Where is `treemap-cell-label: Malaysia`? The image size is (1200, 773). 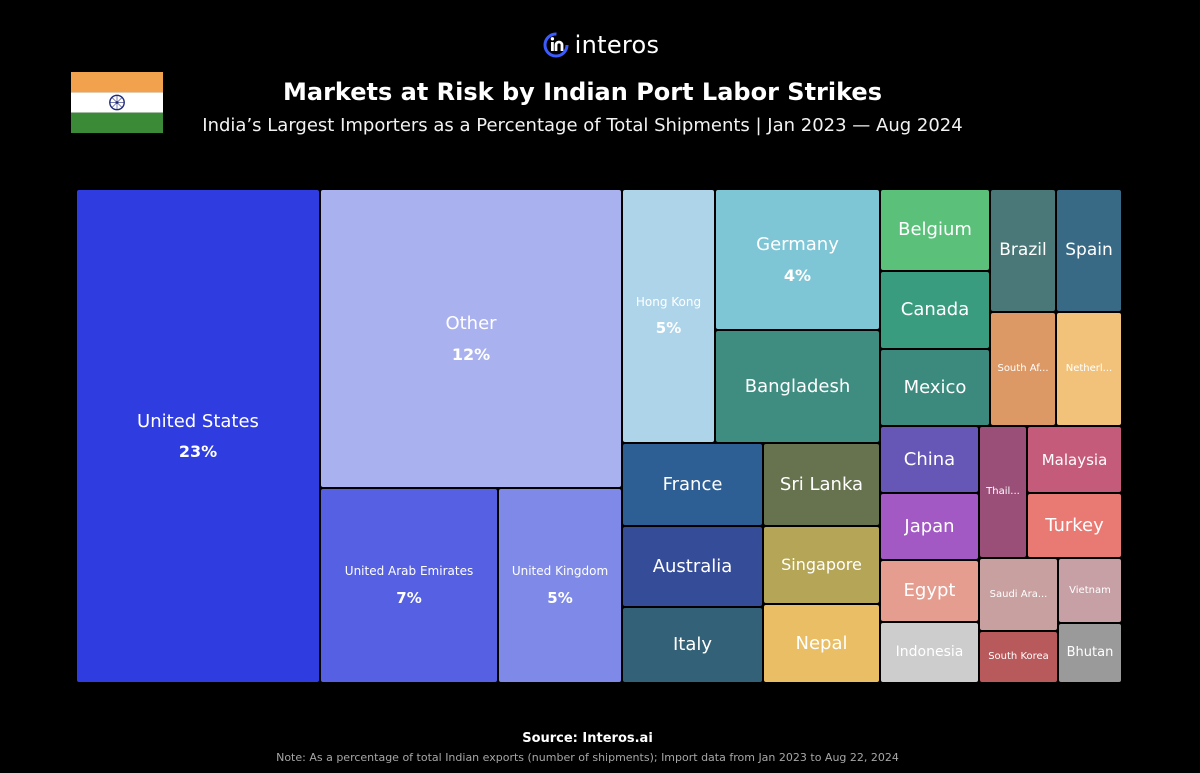 treemap-cell-label: Malaysia is located at coordinates (1074, 459).